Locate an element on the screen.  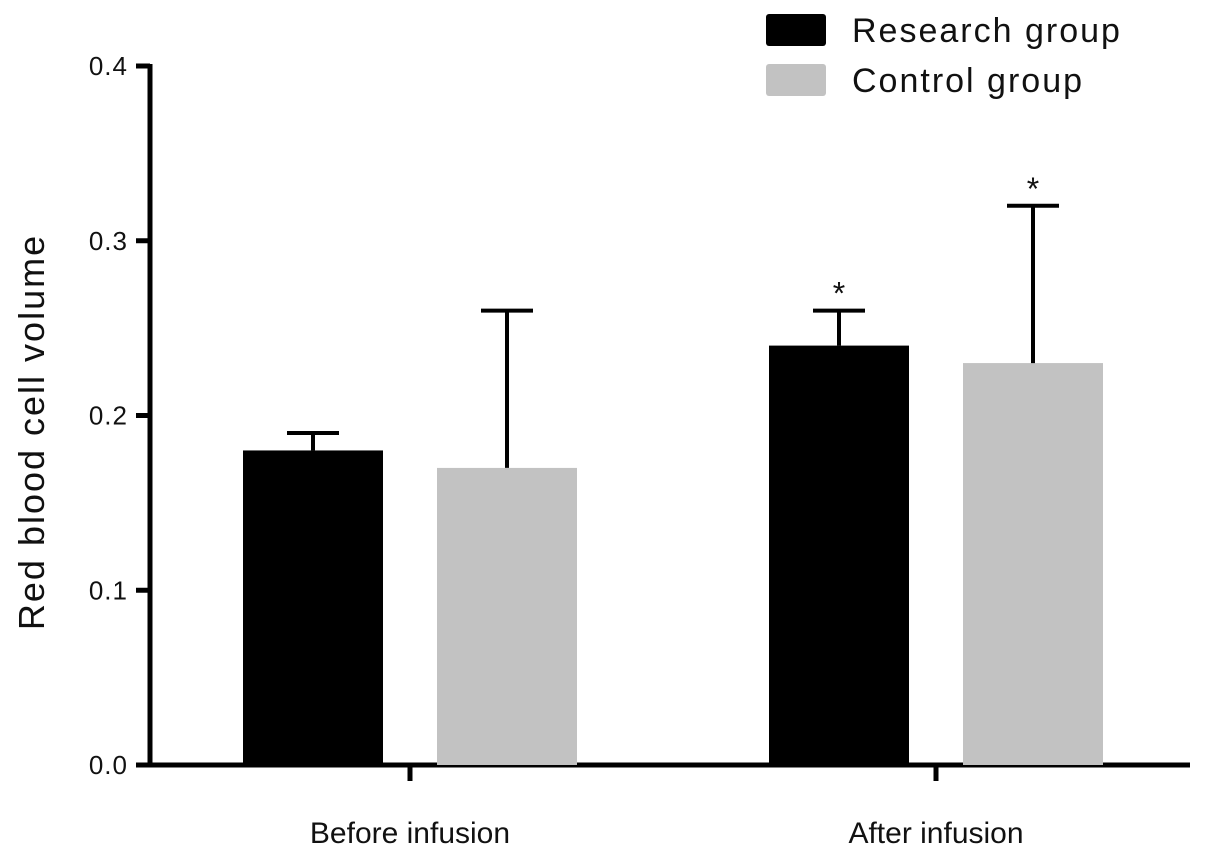
y-tick-label: 0.3 is located at coordinates (108, 241).